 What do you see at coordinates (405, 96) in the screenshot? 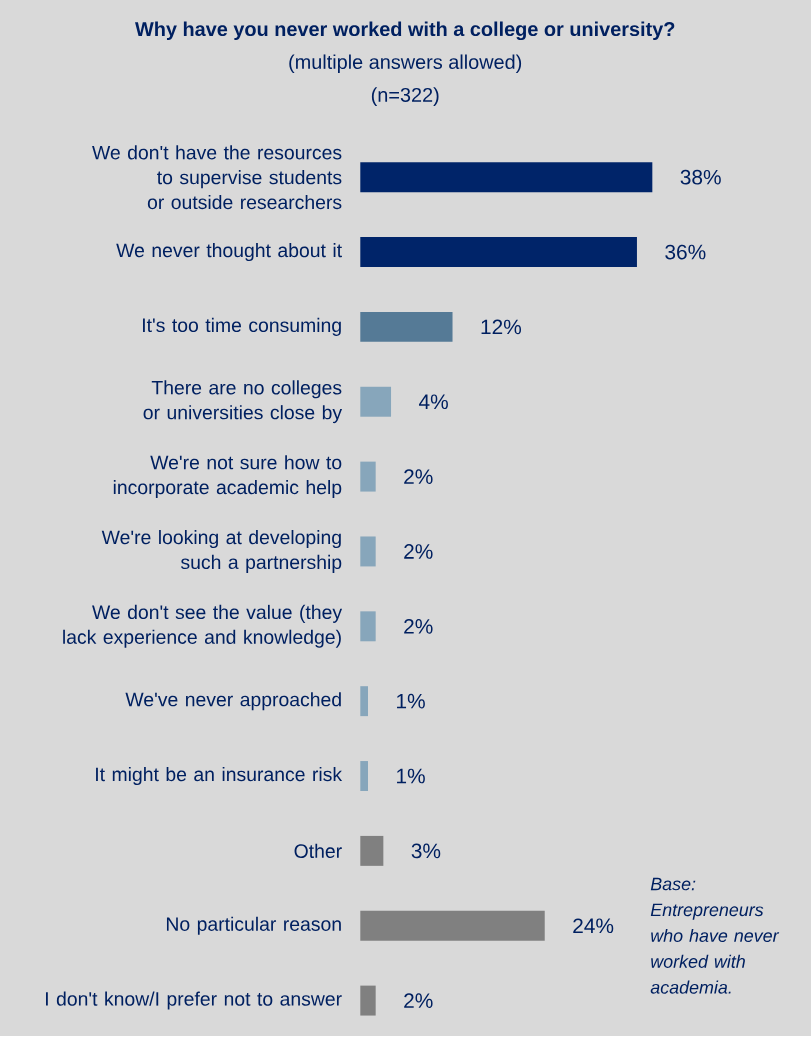
I see `text: (n=322)` at bounding box center [405, 96].